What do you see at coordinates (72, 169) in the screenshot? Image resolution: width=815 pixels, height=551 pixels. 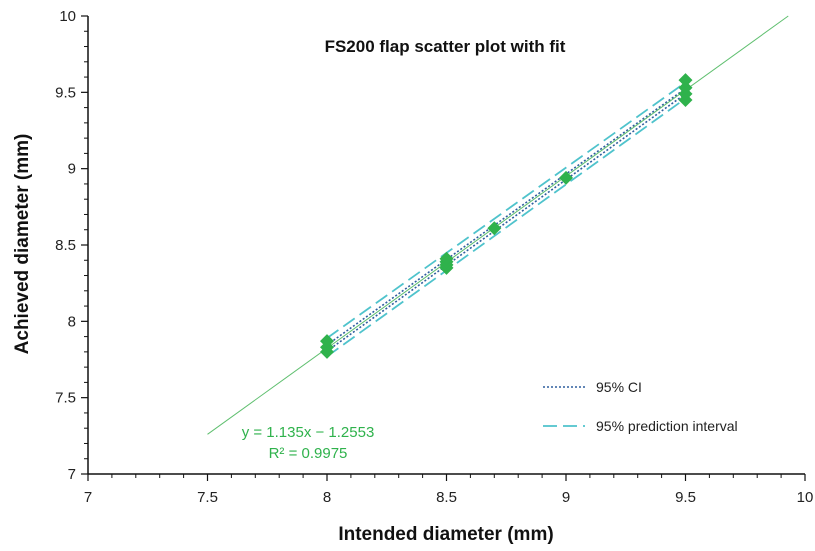 I see `y-tick-label: 9` at bounding box center [72, 169].